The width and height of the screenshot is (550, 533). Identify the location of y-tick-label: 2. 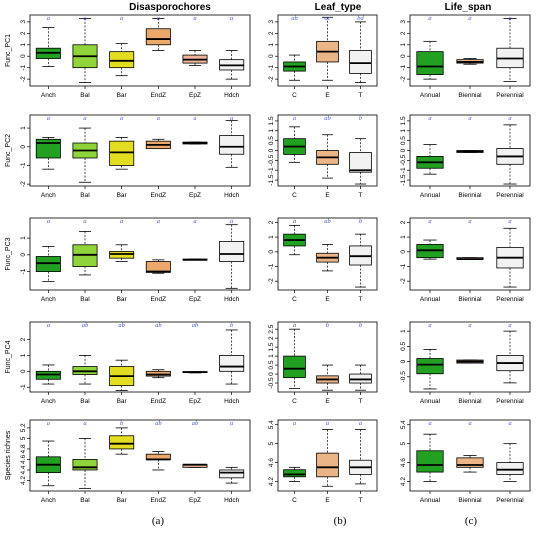
(271, 222).